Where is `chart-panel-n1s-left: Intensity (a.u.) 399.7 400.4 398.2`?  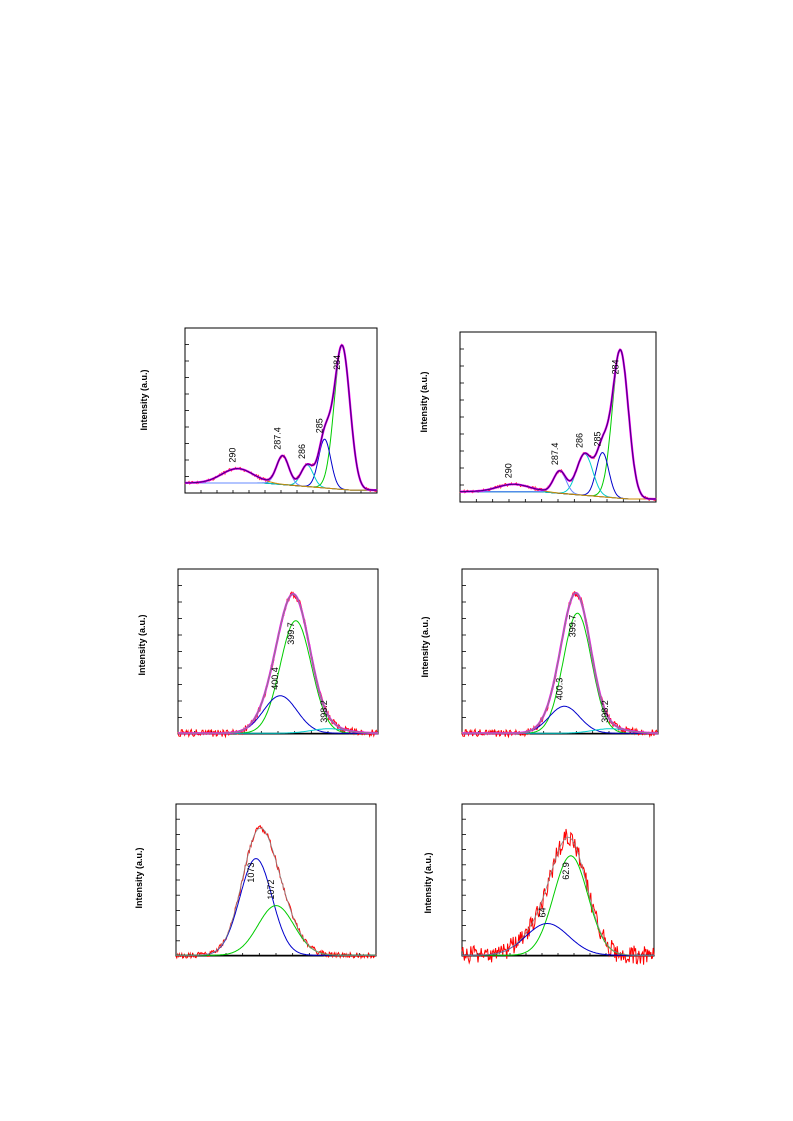
chart-panel-n1s-left: Intensity (a.u.) 399.7 400.4 398.2 is located at coordinates (260, 652).